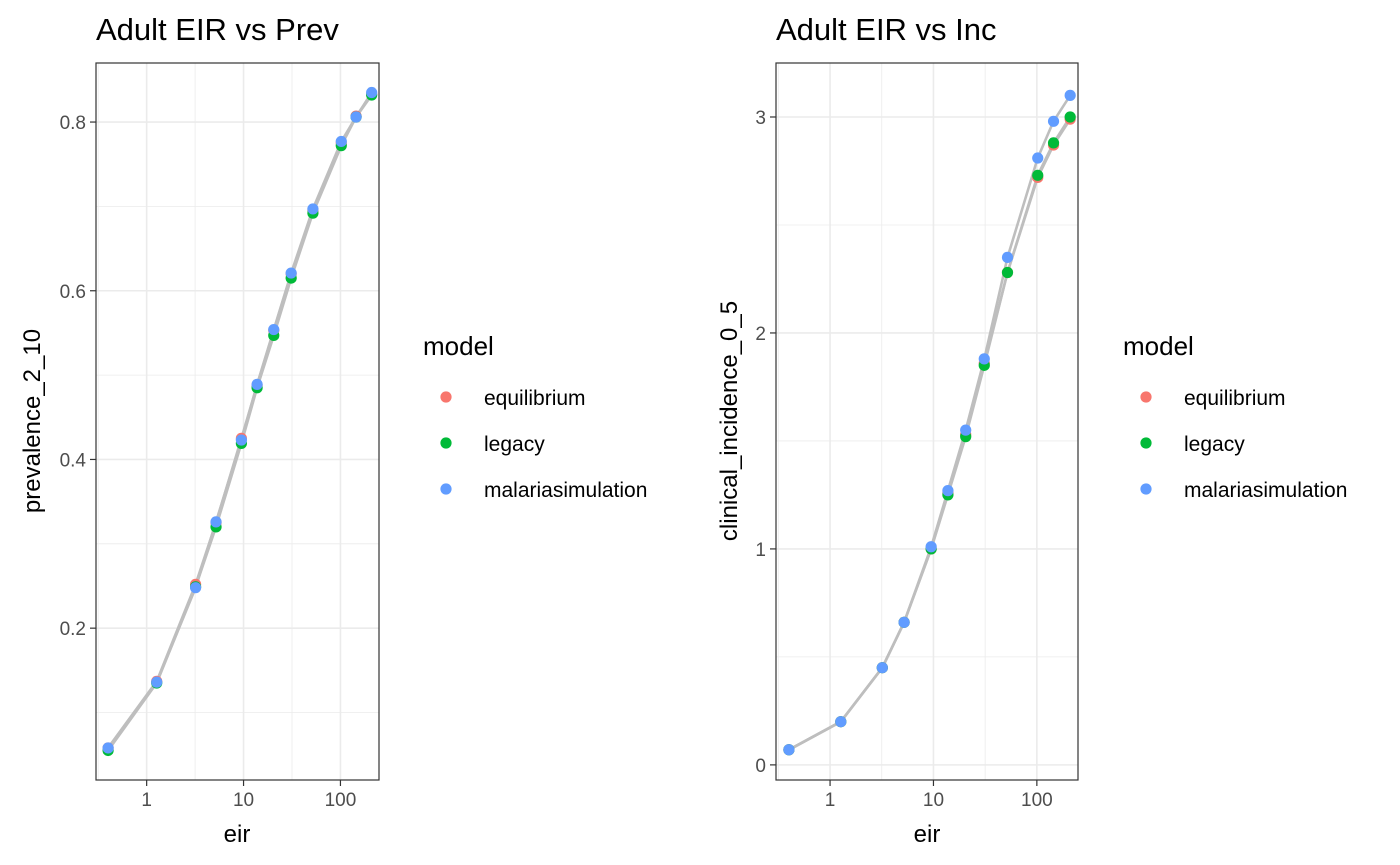  What do you see at coordinates (760, 334) in the screenshot?
I see `y-tick-label: 2` at bounding box center [760, 334].